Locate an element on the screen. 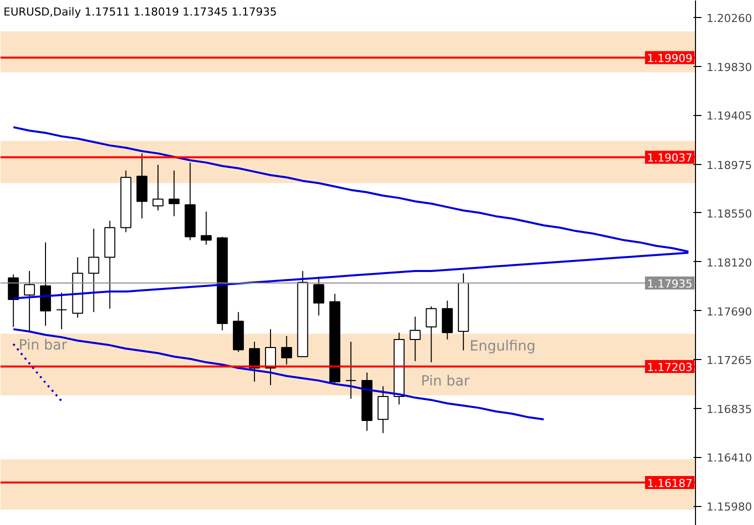 The image size is (754, 525). y-tick-label: 1.15980 is located at coordinates (729, 507).